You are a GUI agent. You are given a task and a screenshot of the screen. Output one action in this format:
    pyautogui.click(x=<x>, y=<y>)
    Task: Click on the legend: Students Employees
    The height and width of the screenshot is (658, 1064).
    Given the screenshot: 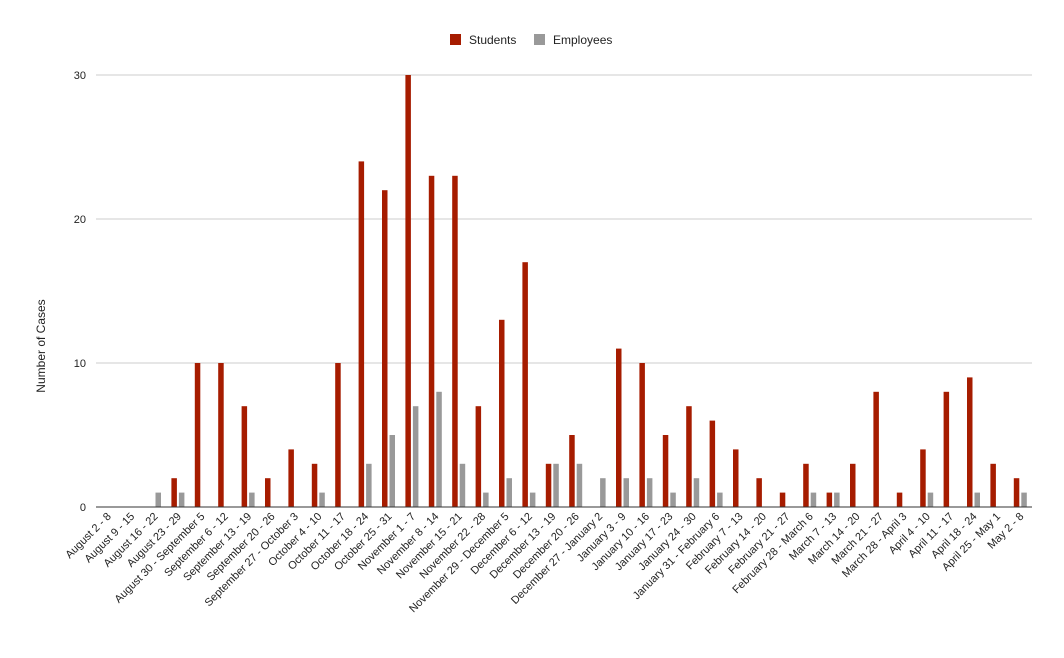 What is the action you would take?
    pyautogui.click(x=531, y=40)
    